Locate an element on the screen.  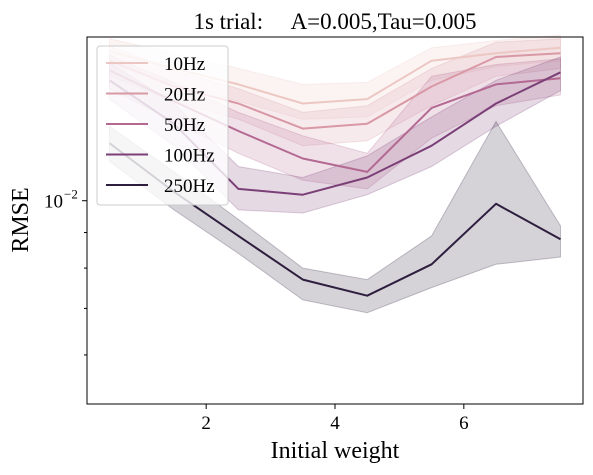
x-tick-label: 4 is located at coordinates (335, 423).